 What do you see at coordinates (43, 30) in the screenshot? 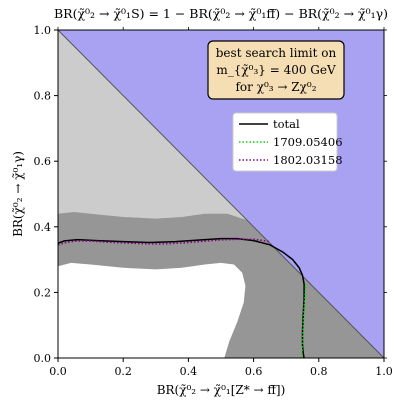
I see `y-tick-label: 1.0` at bounding box center [43, 30].